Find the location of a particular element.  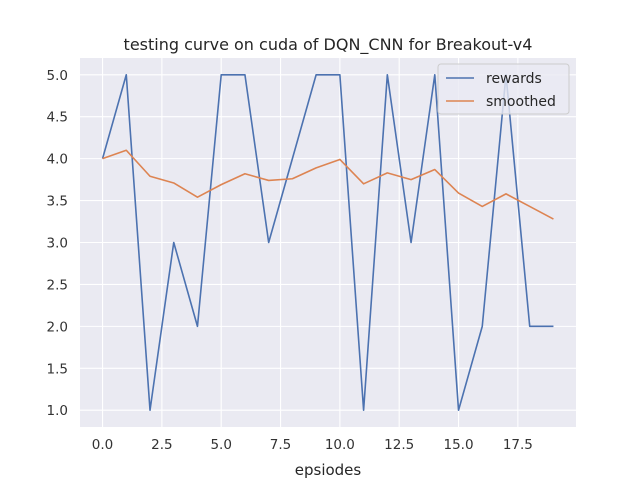

legend-label-smoothed: smoothed is located at coordinates (521, 102).